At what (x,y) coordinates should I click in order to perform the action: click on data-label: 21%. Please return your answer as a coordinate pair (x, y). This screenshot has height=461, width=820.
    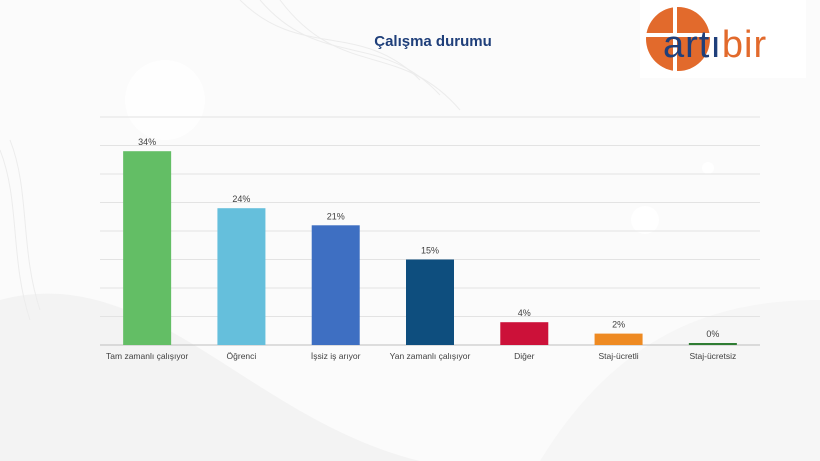
    Looking at the image, I should click on (336, 216).